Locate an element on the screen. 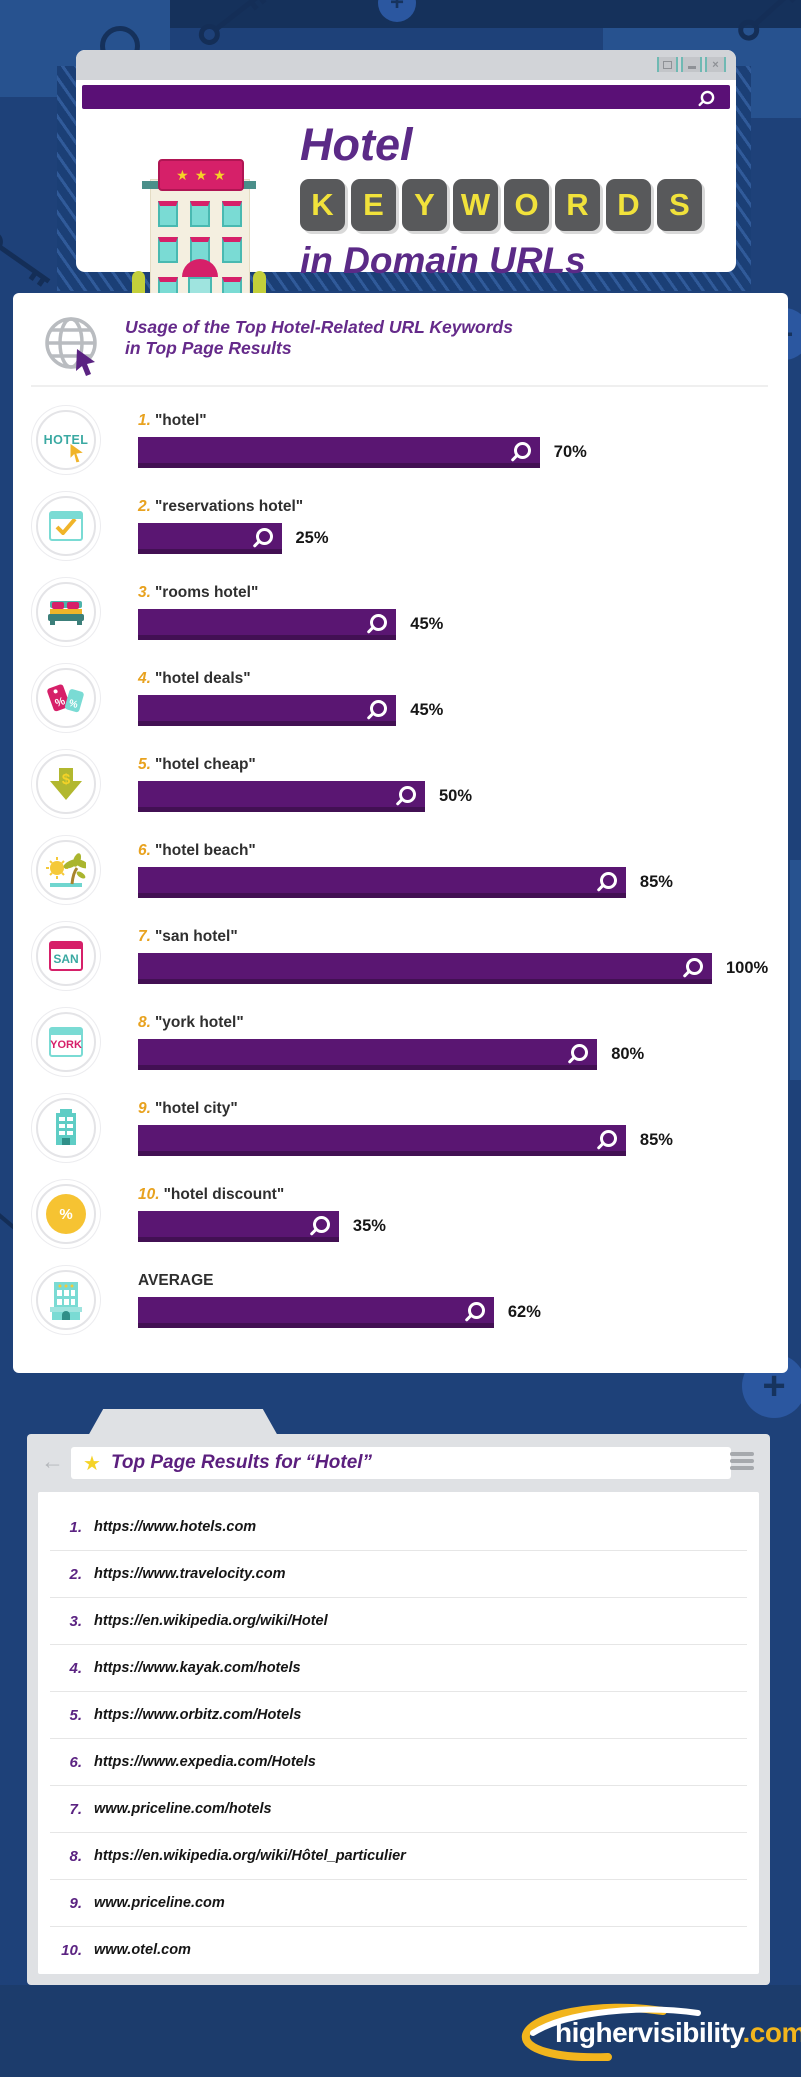 The width and height of the screenshot is (801, 2077). keyword-label: AVERAGE is located at coordinates (339, 1281).